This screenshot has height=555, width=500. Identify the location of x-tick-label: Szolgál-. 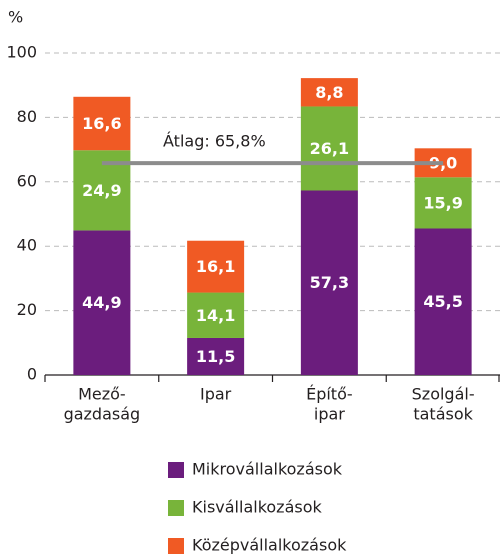
(443, 394).